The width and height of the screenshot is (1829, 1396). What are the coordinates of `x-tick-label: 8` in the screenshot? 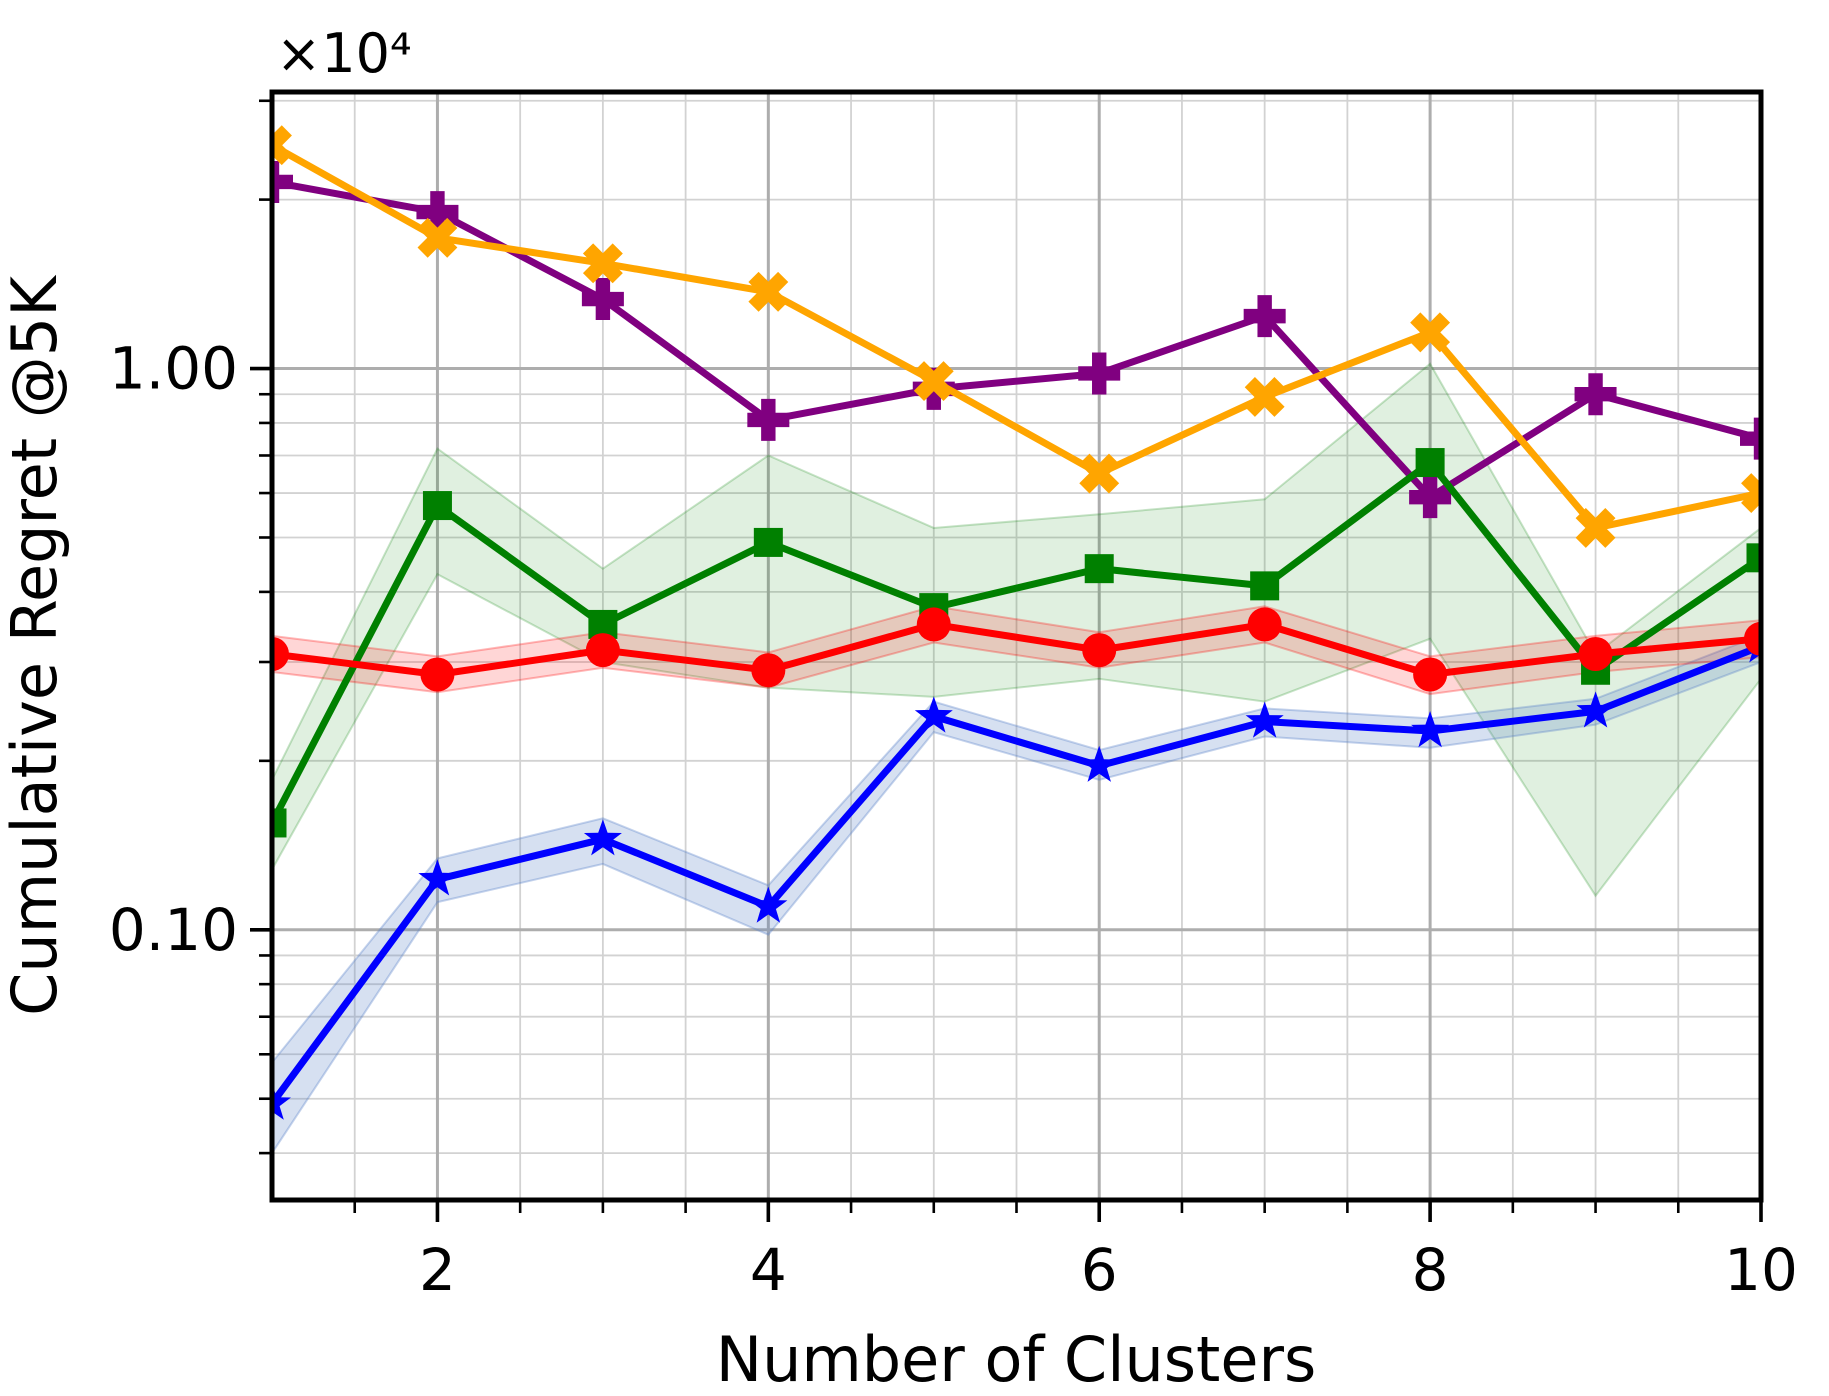 It's located at (1430, 1270).